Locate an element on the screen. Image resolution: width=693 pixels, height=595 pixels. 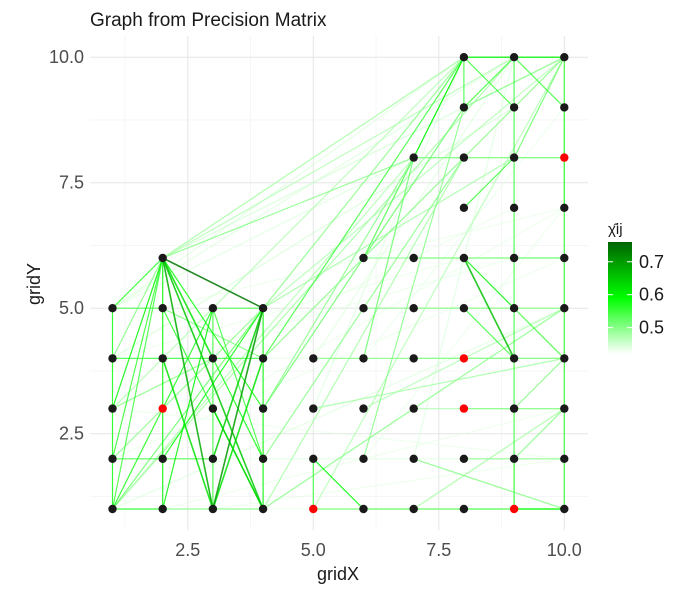
legend-ticks: 0.5 0.6 0.7 is located at coordinates (636, 295).